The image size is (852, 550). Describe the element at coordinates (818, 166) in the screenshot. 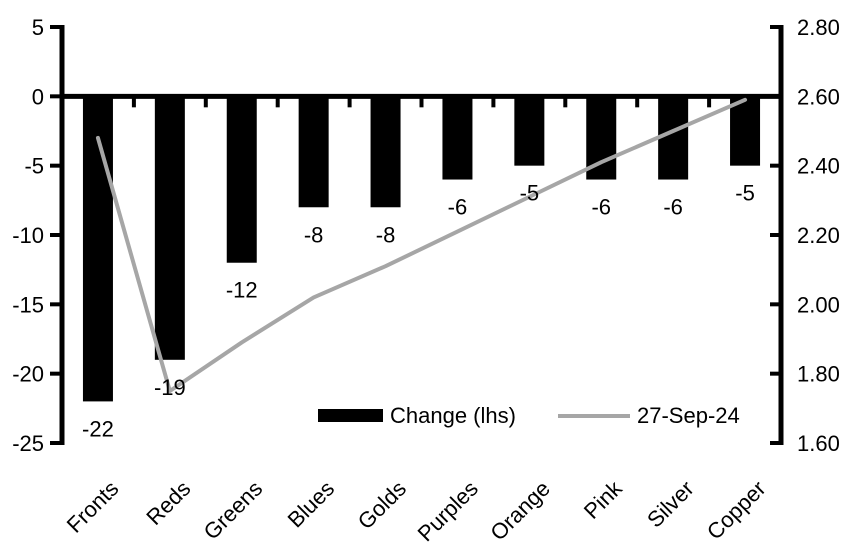

I see `right-axis-tick-label: 2.40` at that location.